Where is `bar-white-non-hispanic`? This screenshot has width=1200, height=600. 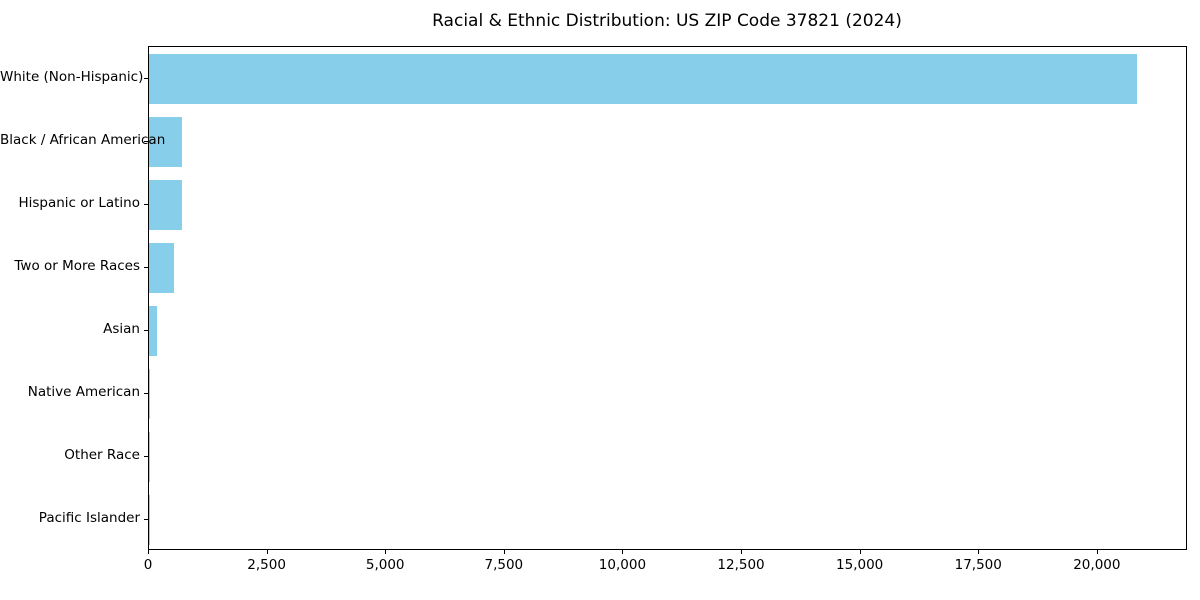 bar-white-non-hispanic is located at coordinates (643, 78).